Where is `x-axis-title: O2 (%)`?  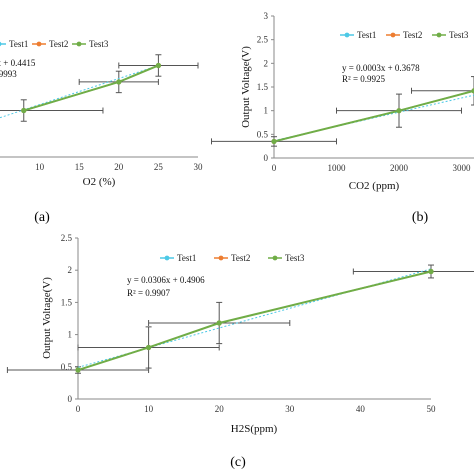
x-axis-title: O2 (%) is located at coordinates (99, 182).